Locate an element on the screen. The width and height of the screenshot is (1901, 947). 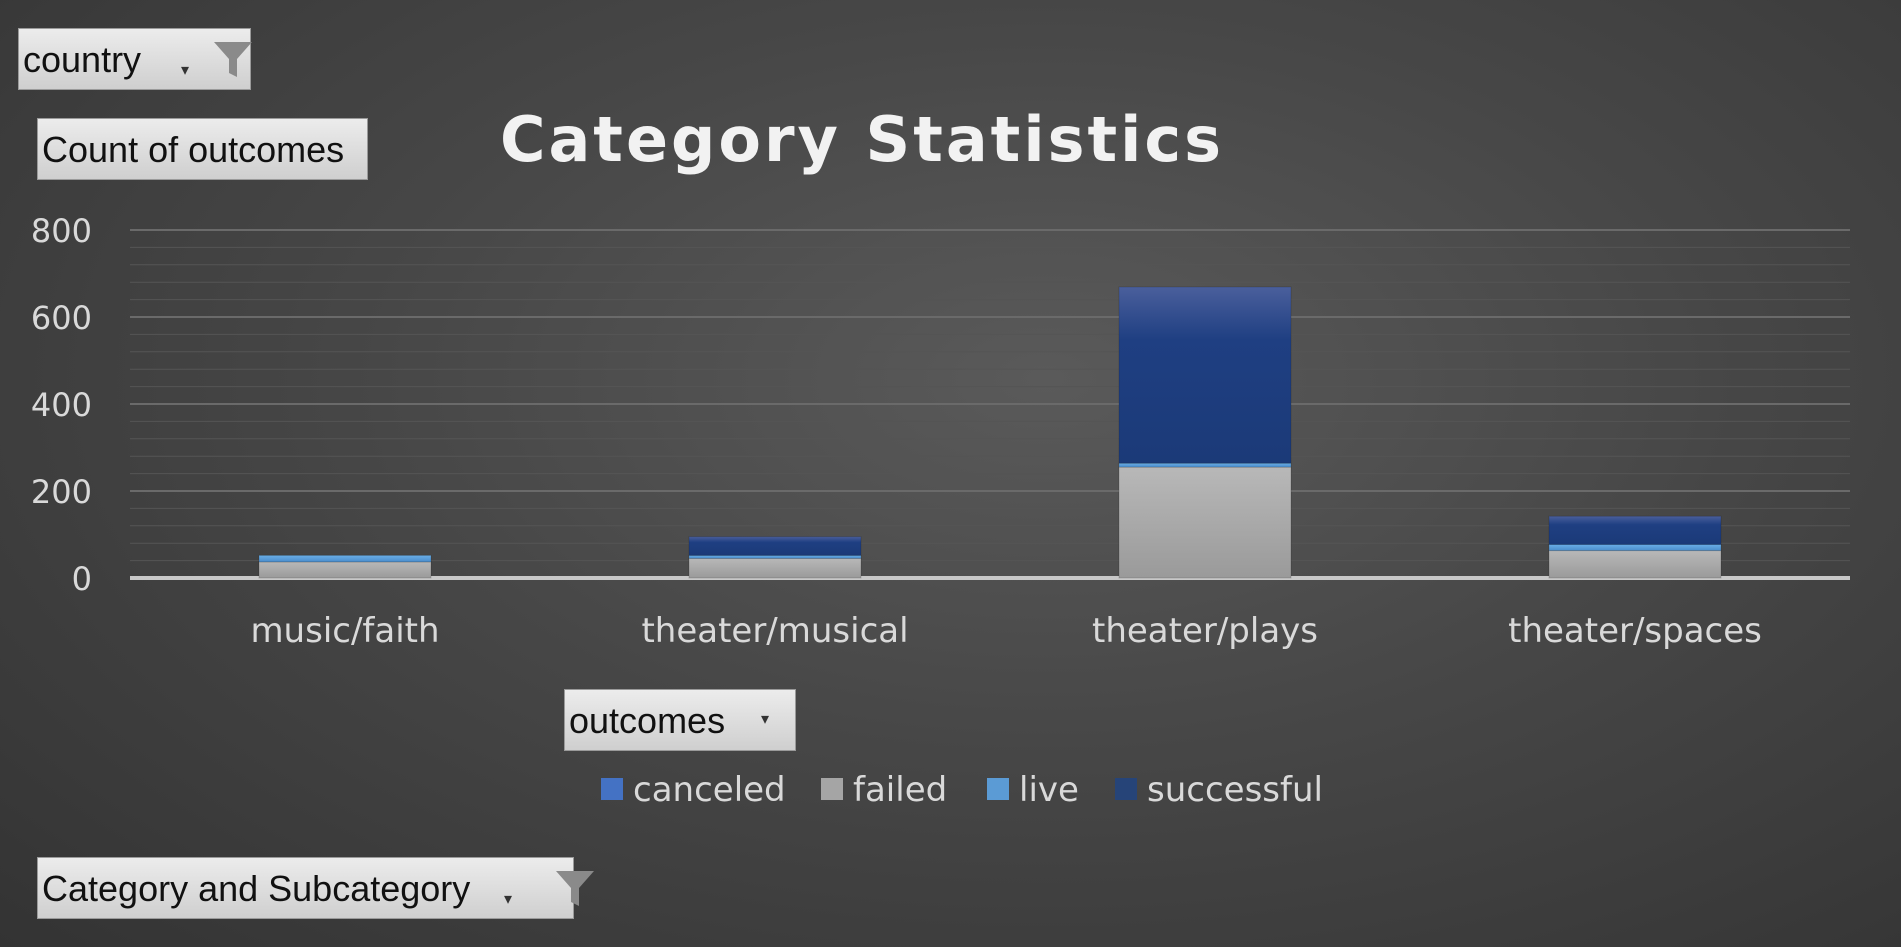
outcomes-legend-field-button: outcomes ▾ is located at coordinates (680, 720).